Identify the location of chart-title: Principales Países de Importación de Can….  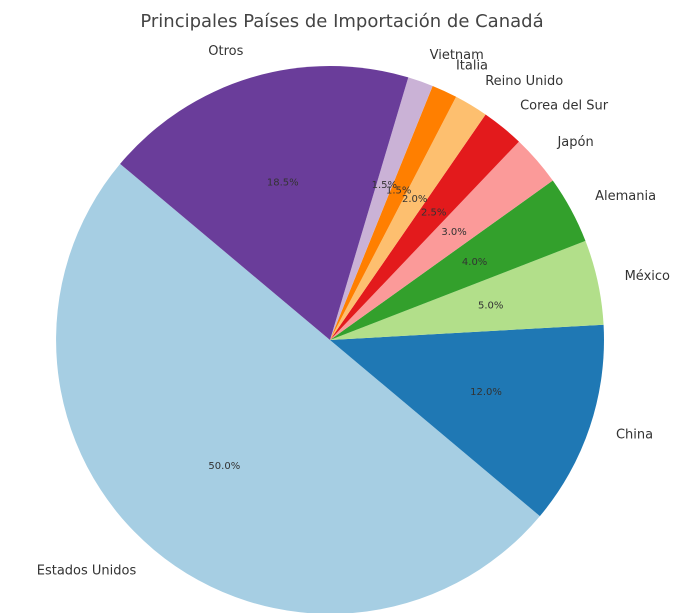
(341, 21).